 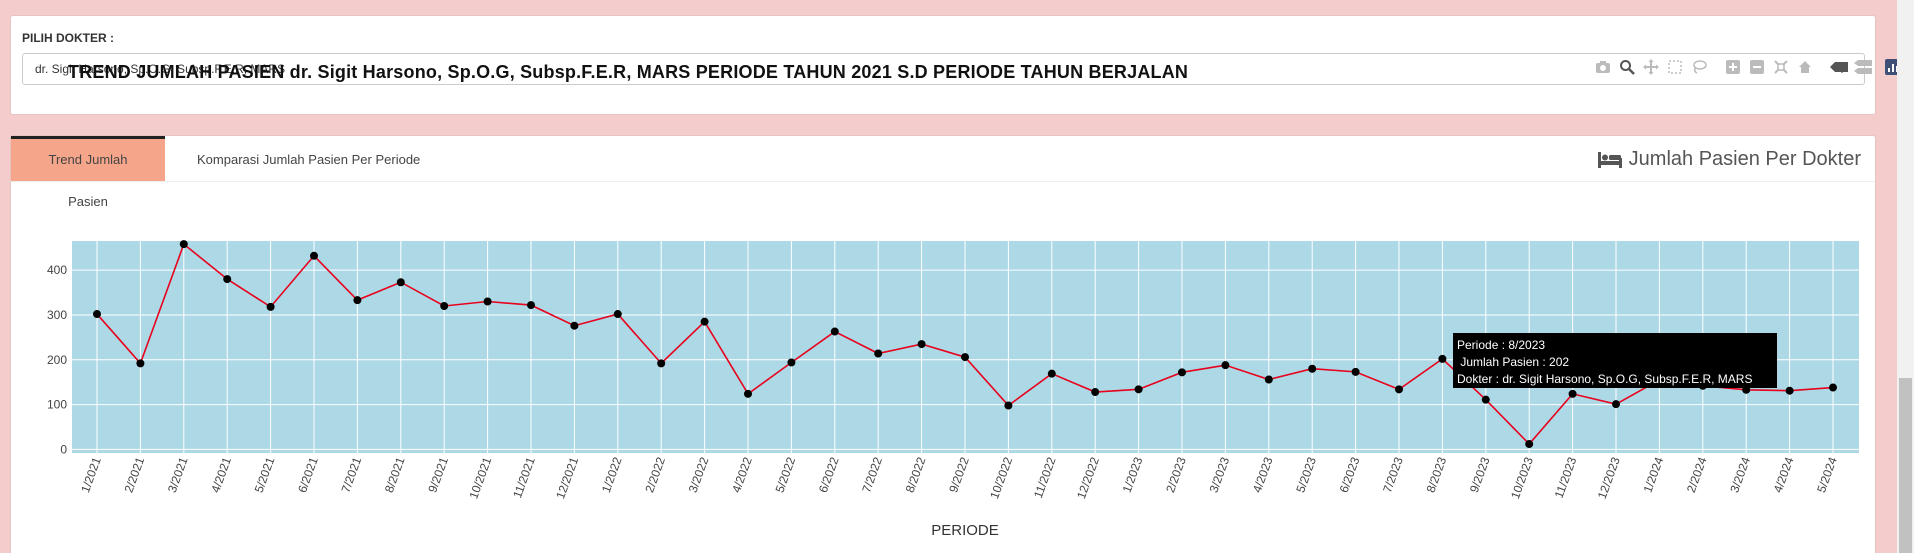 What do you see at coordinates (88, 172) in the screenshot?
I see `tab-trend-jumlah-pasien: Trend Jumlah Pasien` at bounding box center [88, 172].